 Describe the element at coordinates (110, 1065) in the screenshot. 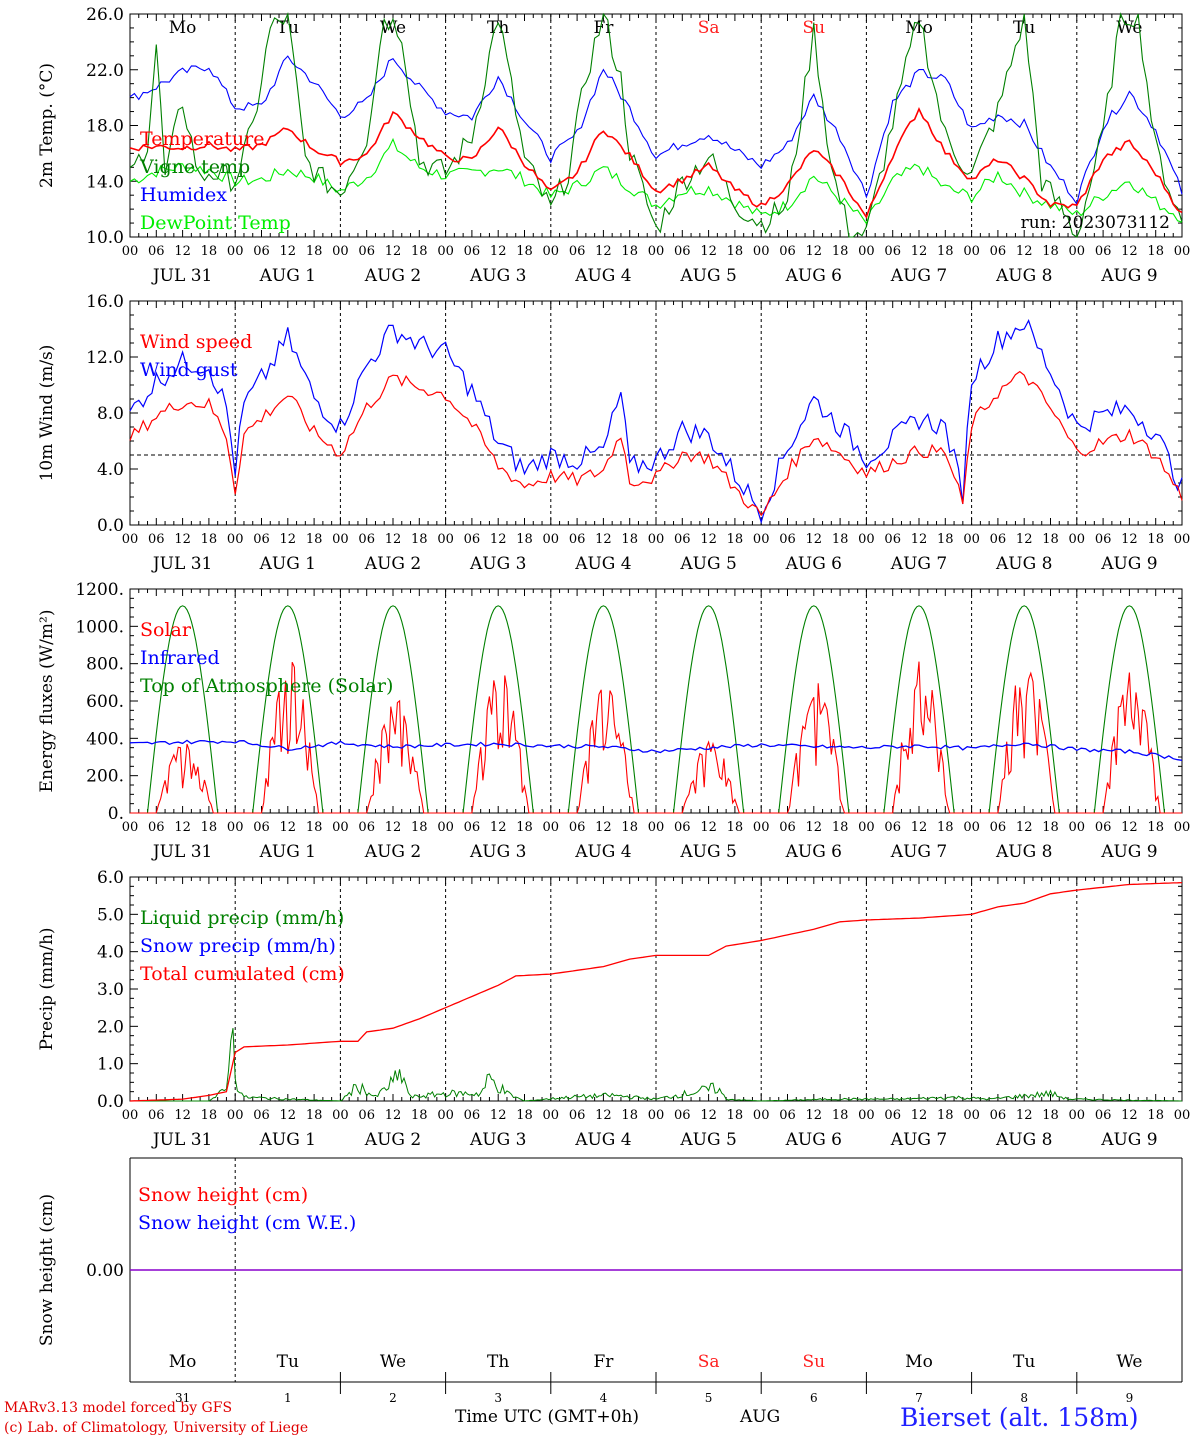

I see `y-tick-label: 1.0` at that location.